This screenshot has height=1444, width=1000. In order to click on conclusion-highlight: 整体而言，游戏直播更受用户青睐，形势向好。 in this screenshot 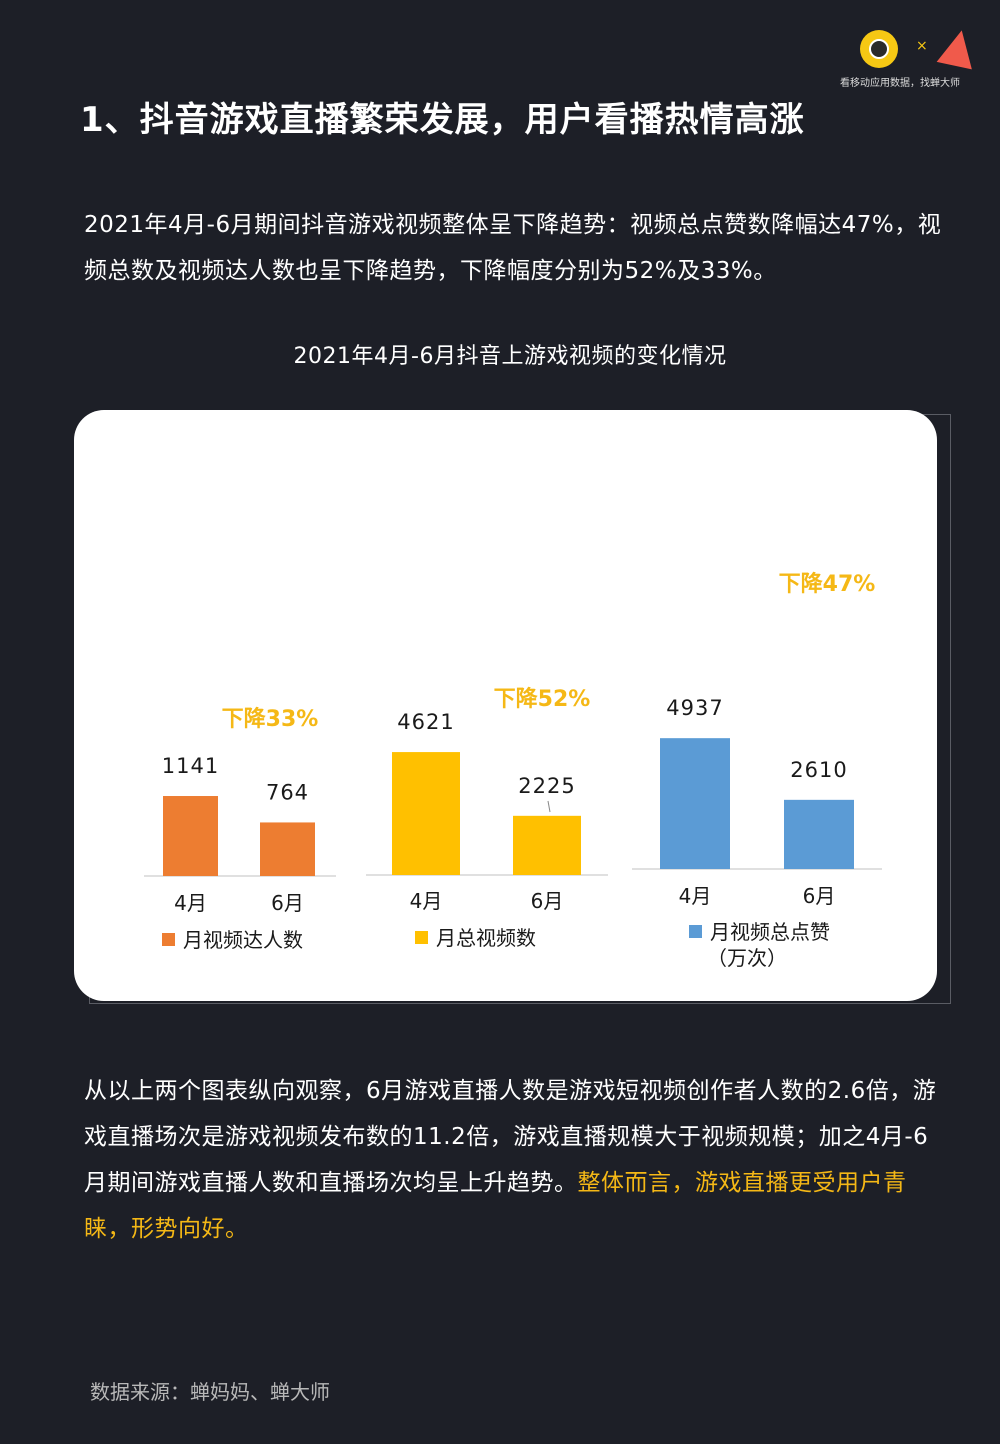, I will do `click(495, 1206)`.